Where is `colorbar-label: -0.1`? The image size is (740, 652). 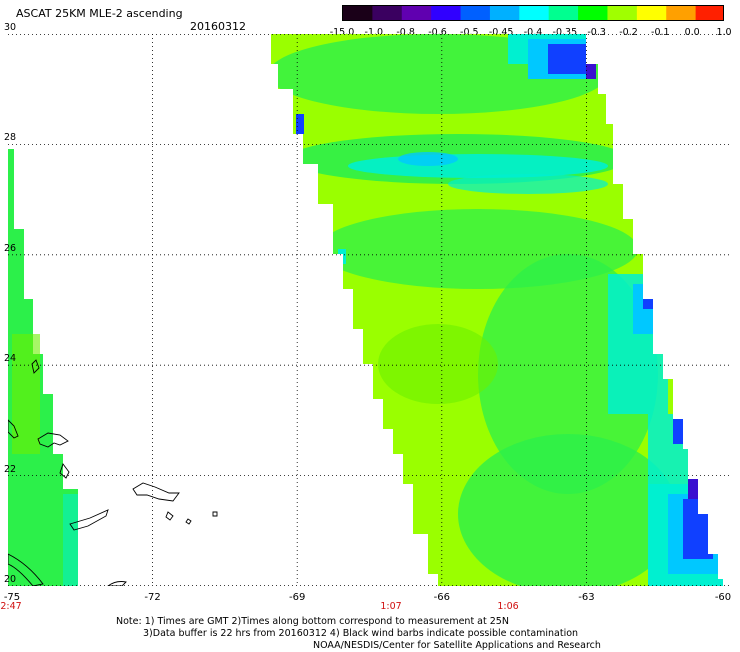
colorbar-label: -0.1 is located at coordinates (660, 32).